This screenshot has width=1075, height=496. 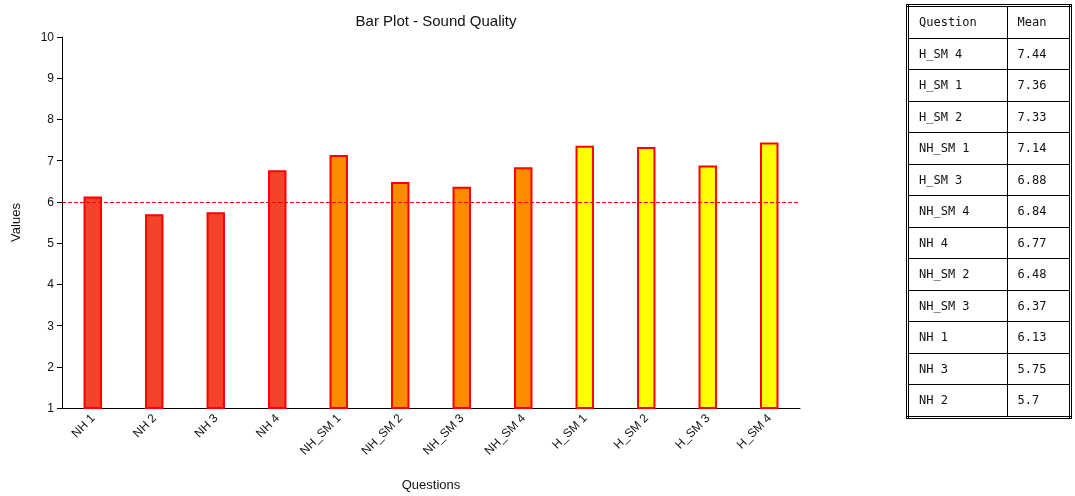 What do you see at coordinates (957, 211) in the screenshot?
I see `category-label: NH_SM 4` at bounding box center [957, 211].